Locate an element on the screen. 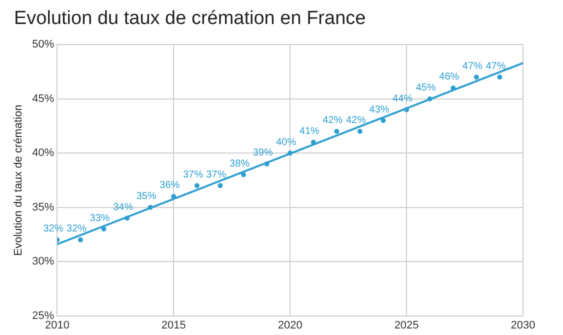  data-label: 35% is located at coordinates (146, 196).